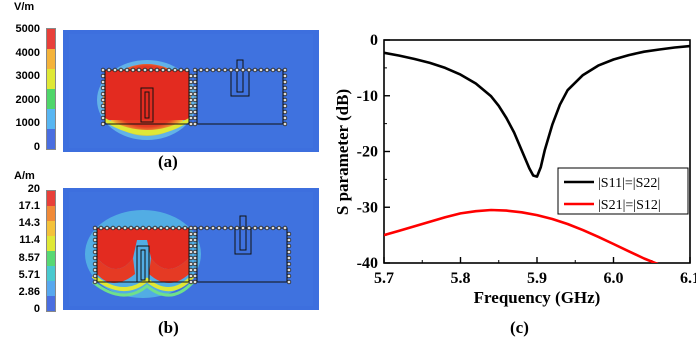  What do you see at coordinates (33, 189) in the screenshot?
I see `colorbar-tick-label: 20` at bounding box center [33, 189].